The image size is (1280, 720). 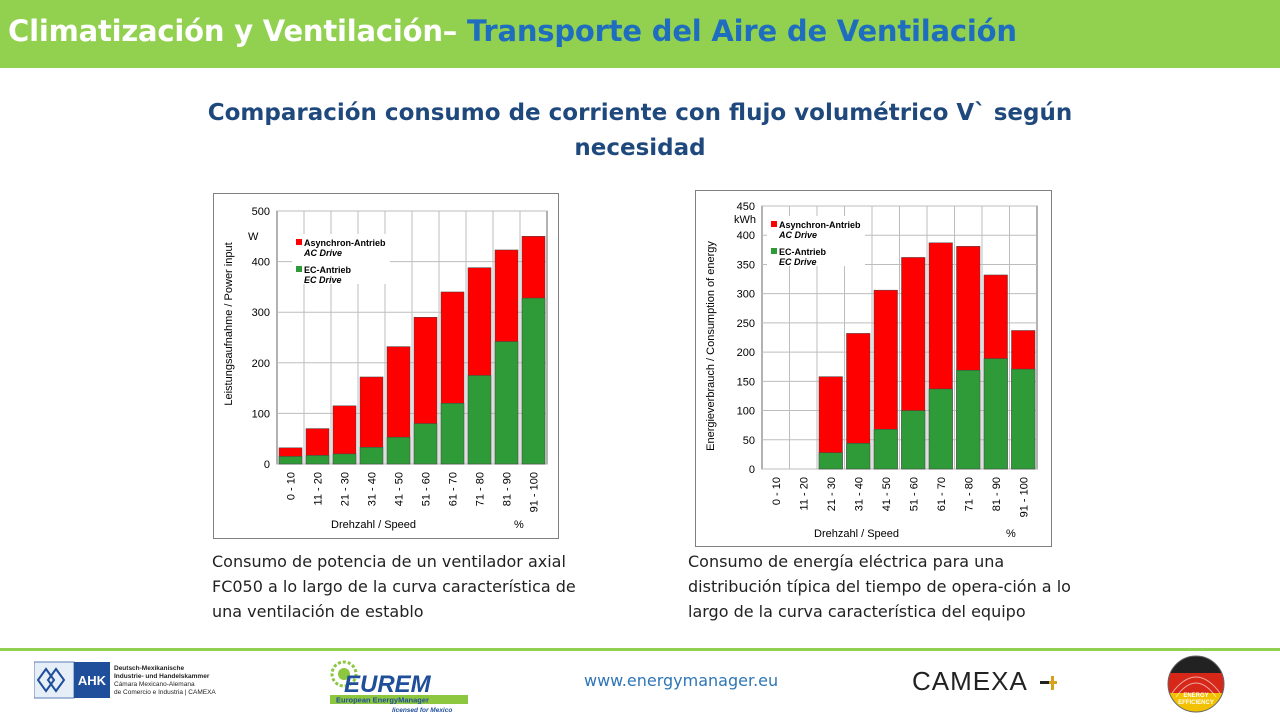 I want to click on chart0-legend-ec-sub: EC Drive, so click(x=323, y=280).